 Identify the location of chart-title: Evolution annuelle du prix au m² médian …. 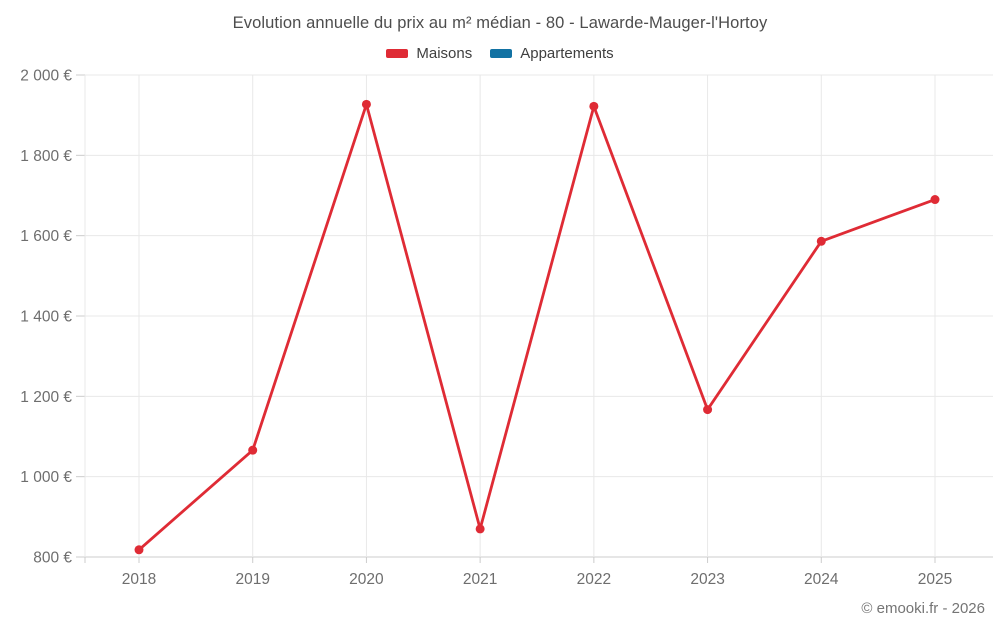
(500, 23).